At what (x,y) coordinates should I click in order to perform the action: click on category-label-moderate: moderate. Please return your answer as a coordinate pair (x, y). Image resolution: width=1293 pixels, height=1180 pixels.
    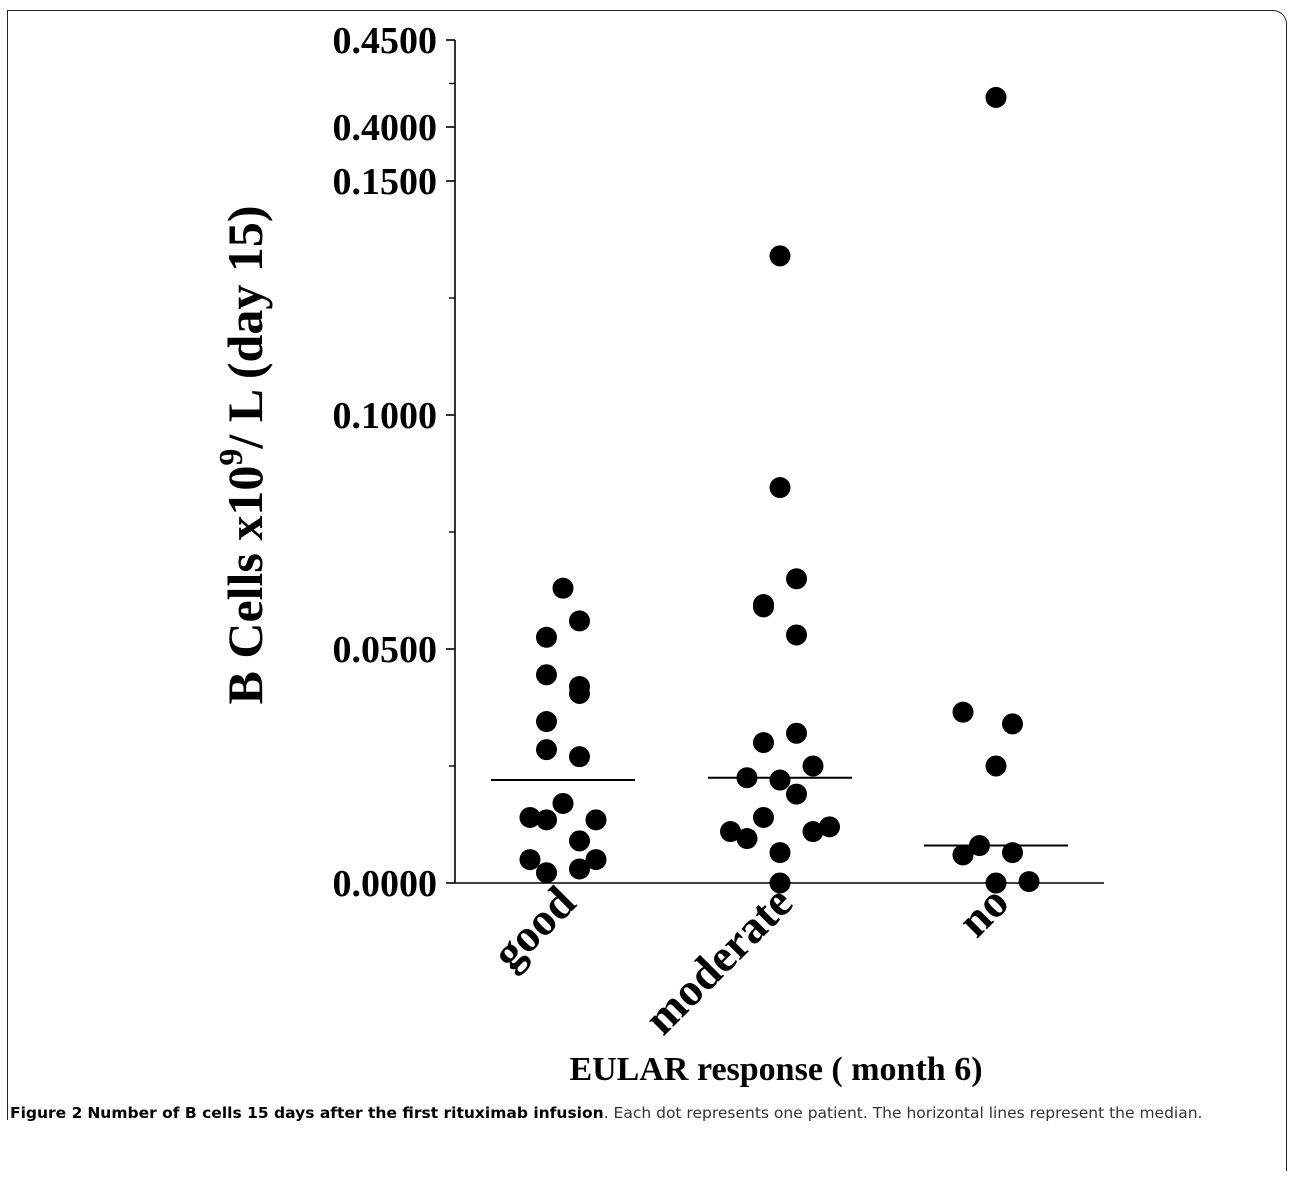
    Looking at the image, I should click on (718, 960).